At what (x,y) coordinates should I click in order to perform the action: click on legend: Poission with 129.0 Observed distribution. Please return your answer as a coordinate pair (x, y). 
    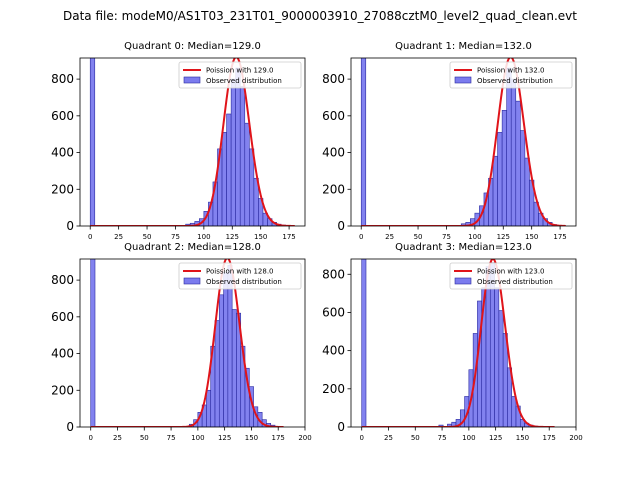
    Looking at the image, I should click on (240, 75).